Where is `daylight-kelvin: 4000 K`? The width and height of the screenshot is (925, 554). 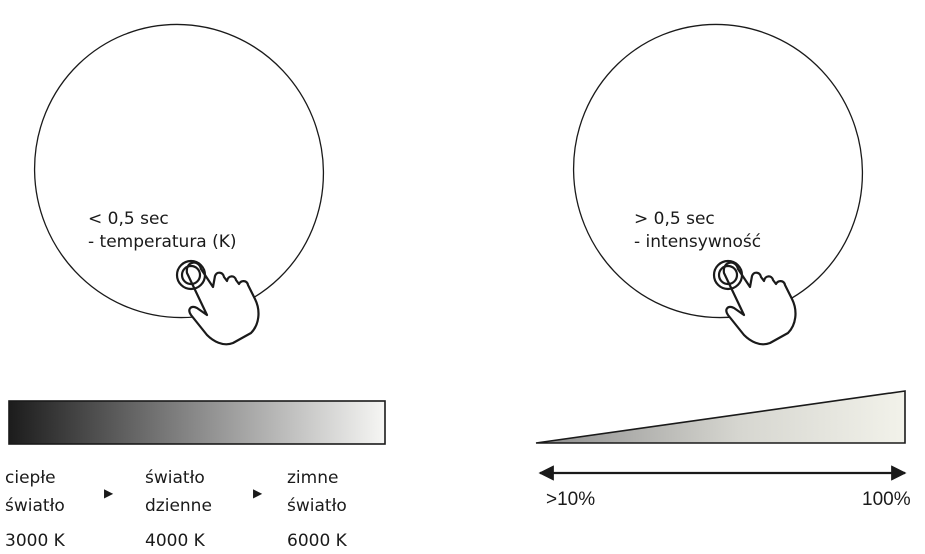
daylight-kelvin: 4000 K is located at coordinates (175, 541).